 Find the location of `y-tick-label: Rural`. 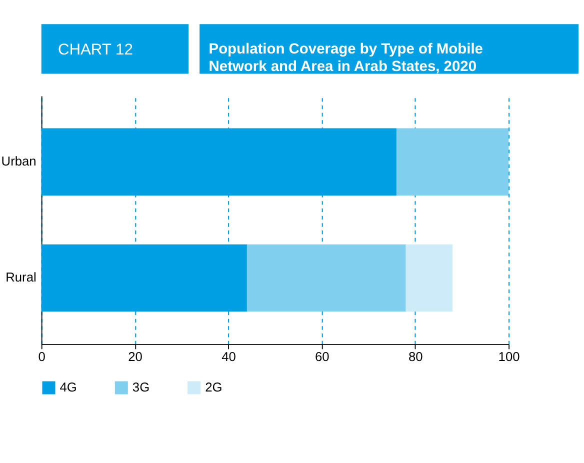

y-tick-label: Rural is located at coordinates (21, 277).